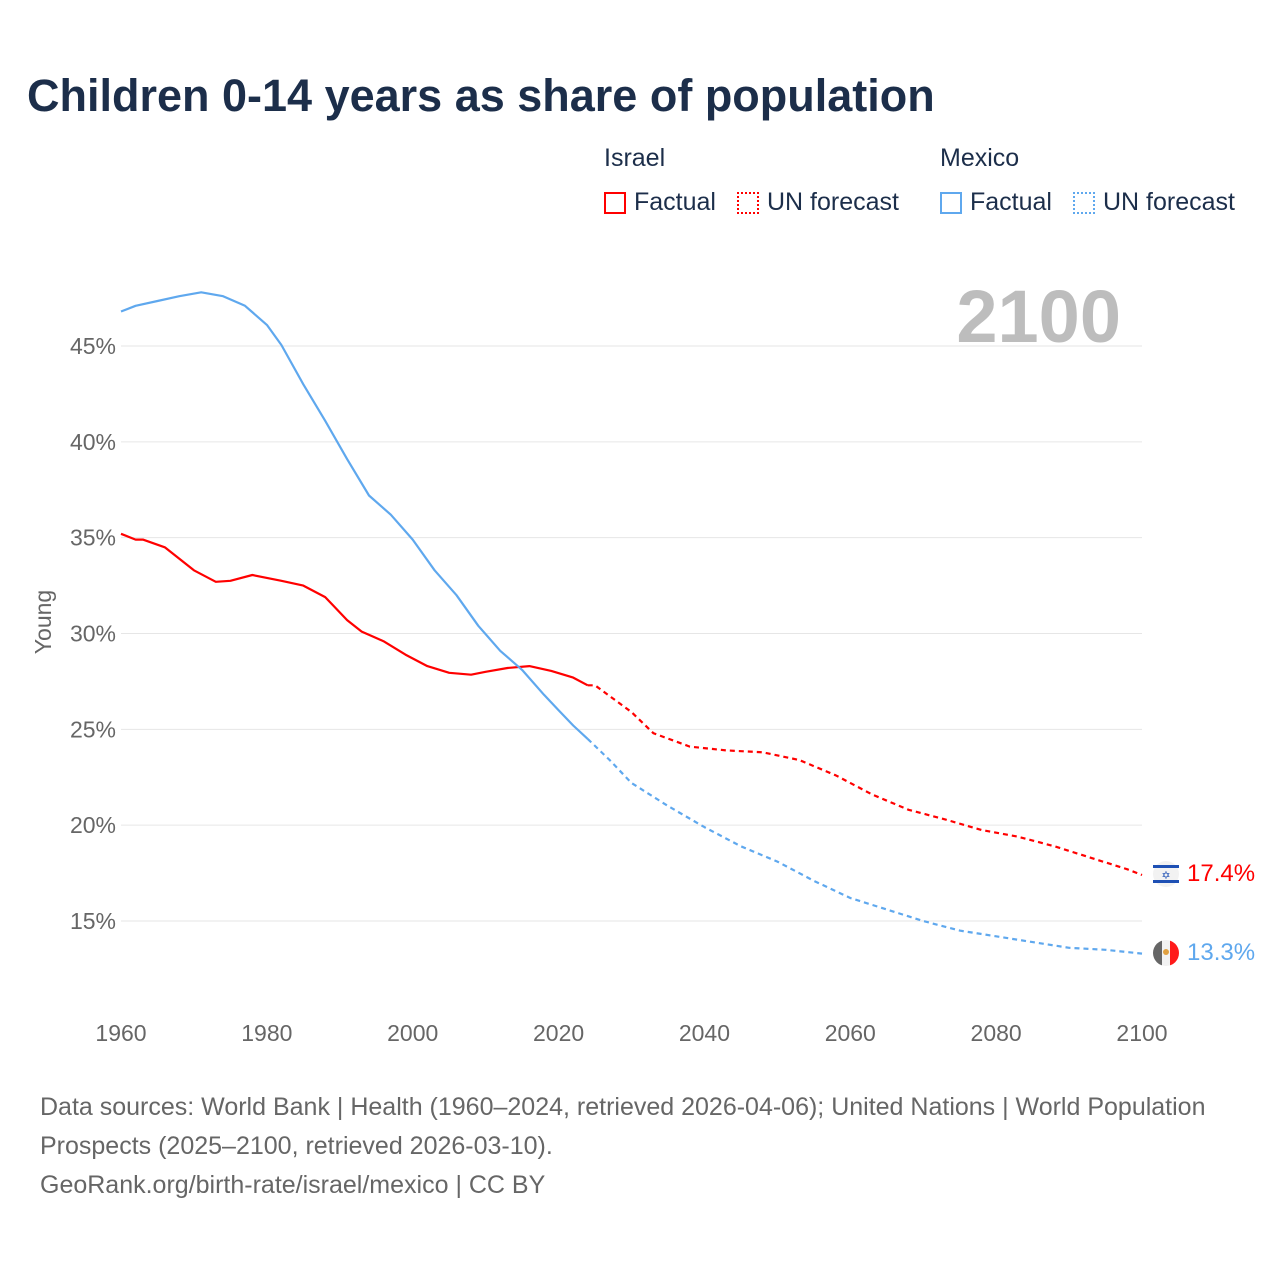 The height and width of the screenshot is (1280, 1280). Describe the element at coordinates (412, 1033) in the screenshot. I see `x-tick-label: 2000` at that location.